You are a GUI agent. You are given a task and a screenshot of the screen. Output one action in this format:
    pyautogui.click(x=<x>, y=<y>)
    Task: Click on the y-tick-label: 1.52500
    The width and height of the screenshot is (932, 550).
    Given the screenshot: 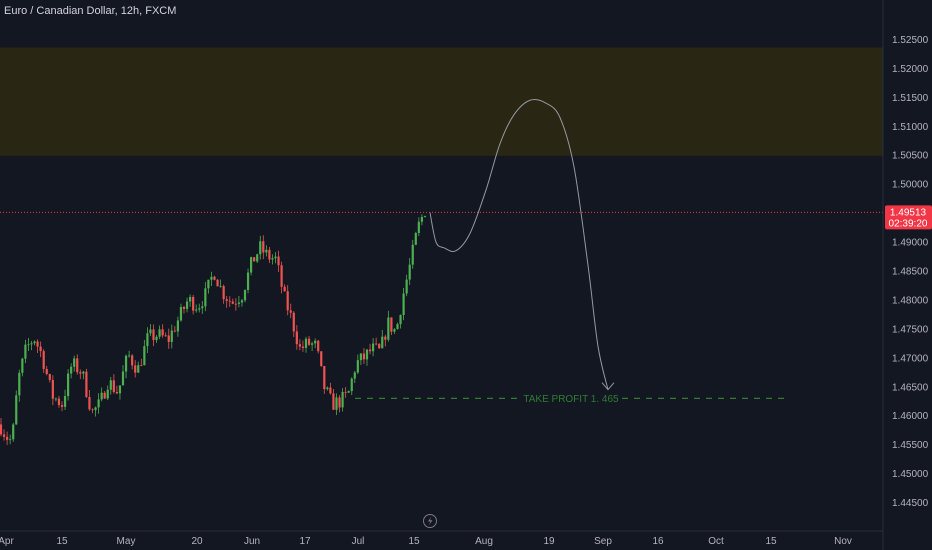 What is the action you would take?
    pyautogui.click(x=910, y=40)
    